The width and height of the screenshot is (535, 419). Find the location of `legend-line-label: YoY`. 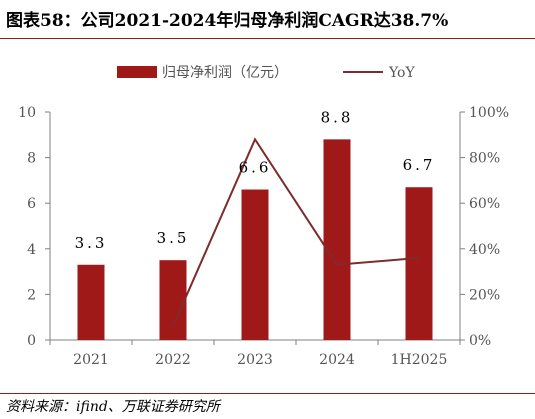

legend-line-label: YoY is located at coordinates (401, 73).